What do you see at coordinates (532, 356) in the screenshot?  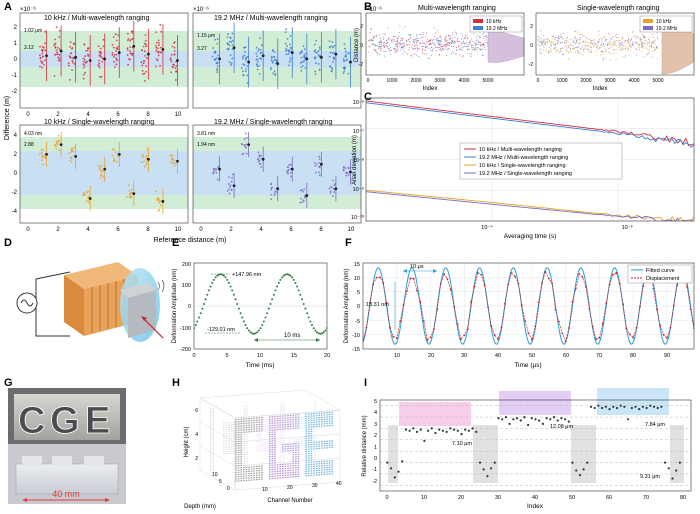 I see `f-xtick-4: 50` at bounding box center [532, 356].